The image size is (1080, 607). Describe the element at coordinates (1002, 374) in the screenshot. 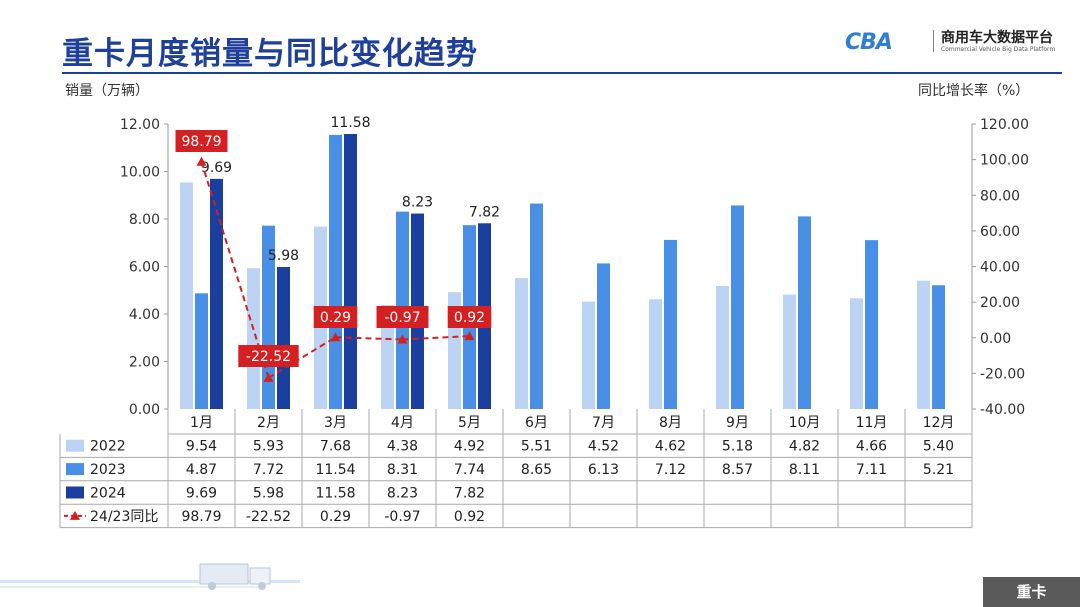

I see `right-tick-label: -20.00` at that location.